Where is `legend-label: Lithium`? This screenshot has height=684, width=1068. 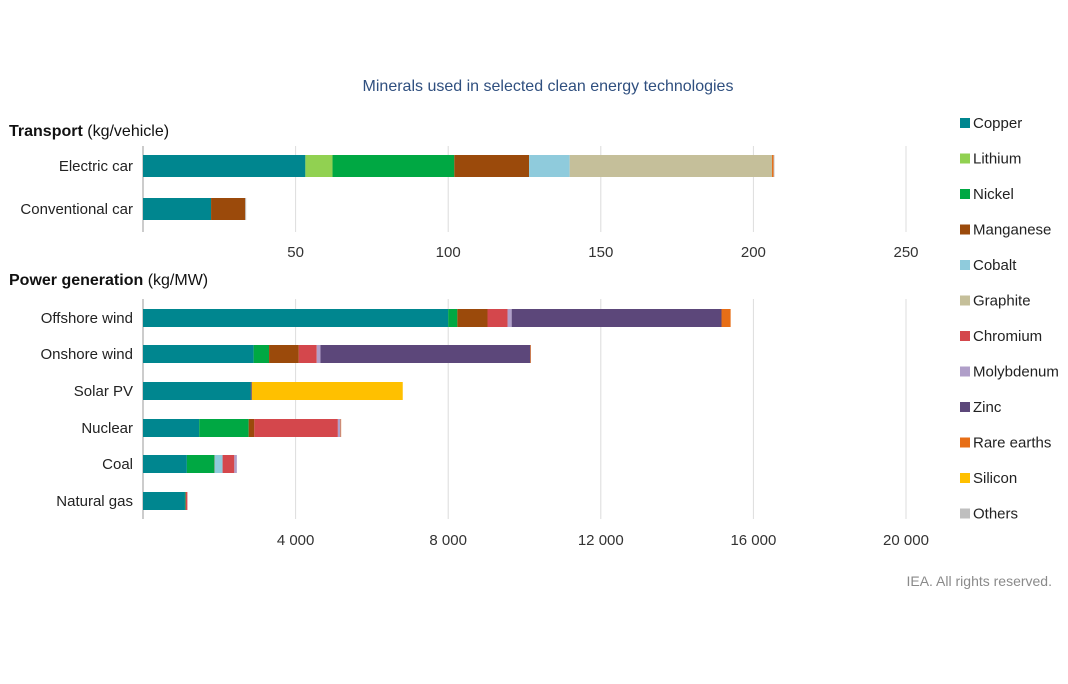 legend-label: Lithium is located at coordinates (997, 159).